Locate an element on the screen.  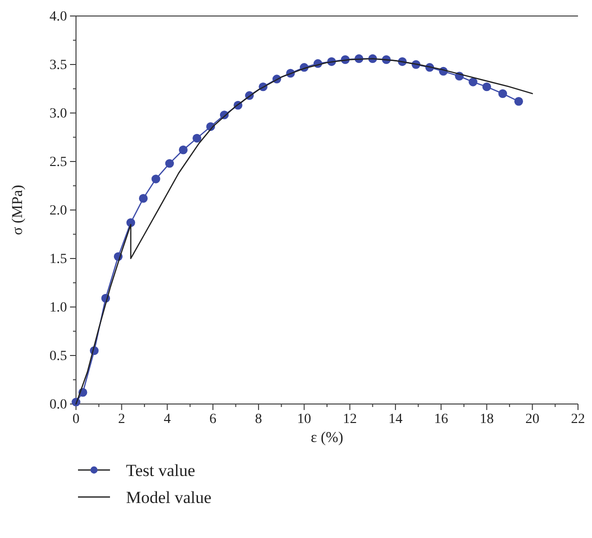
y-tick-label: 2.5 is located at coordinates (58, 162).